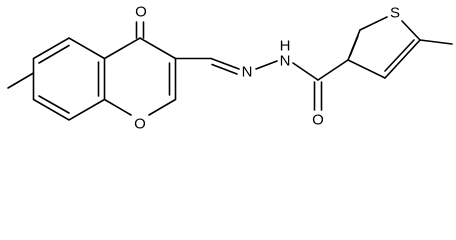  Describe the element at coordinates (395, 13) in the screenshot. I see `atom-label: S` at that location.